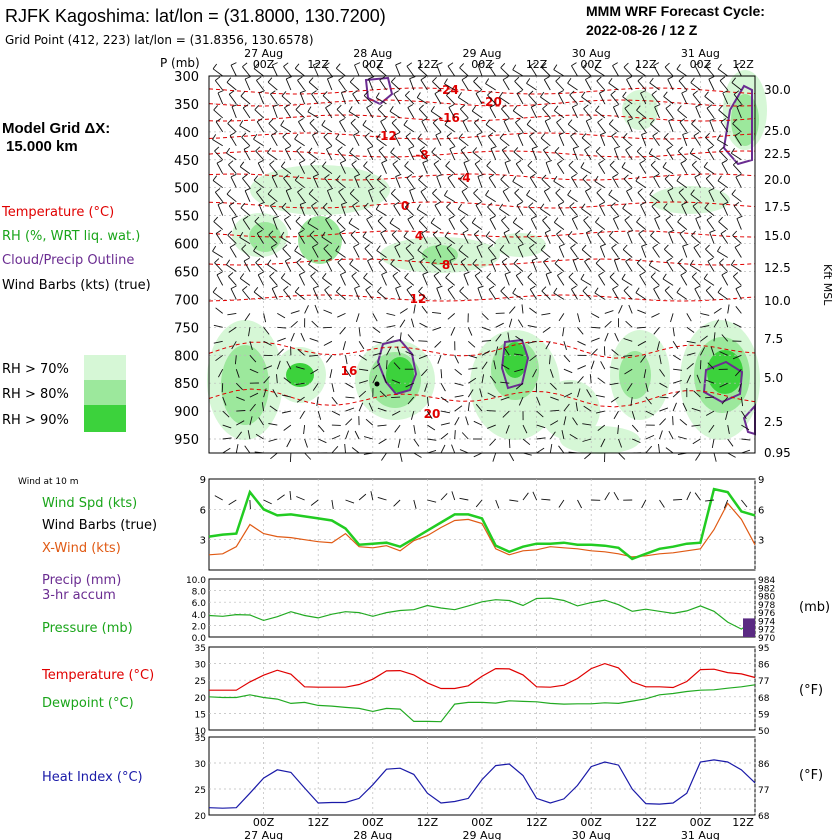 This screenshot has width=840, height=840. I want to click on top-hour-label: 12Z, so click(537, 64).